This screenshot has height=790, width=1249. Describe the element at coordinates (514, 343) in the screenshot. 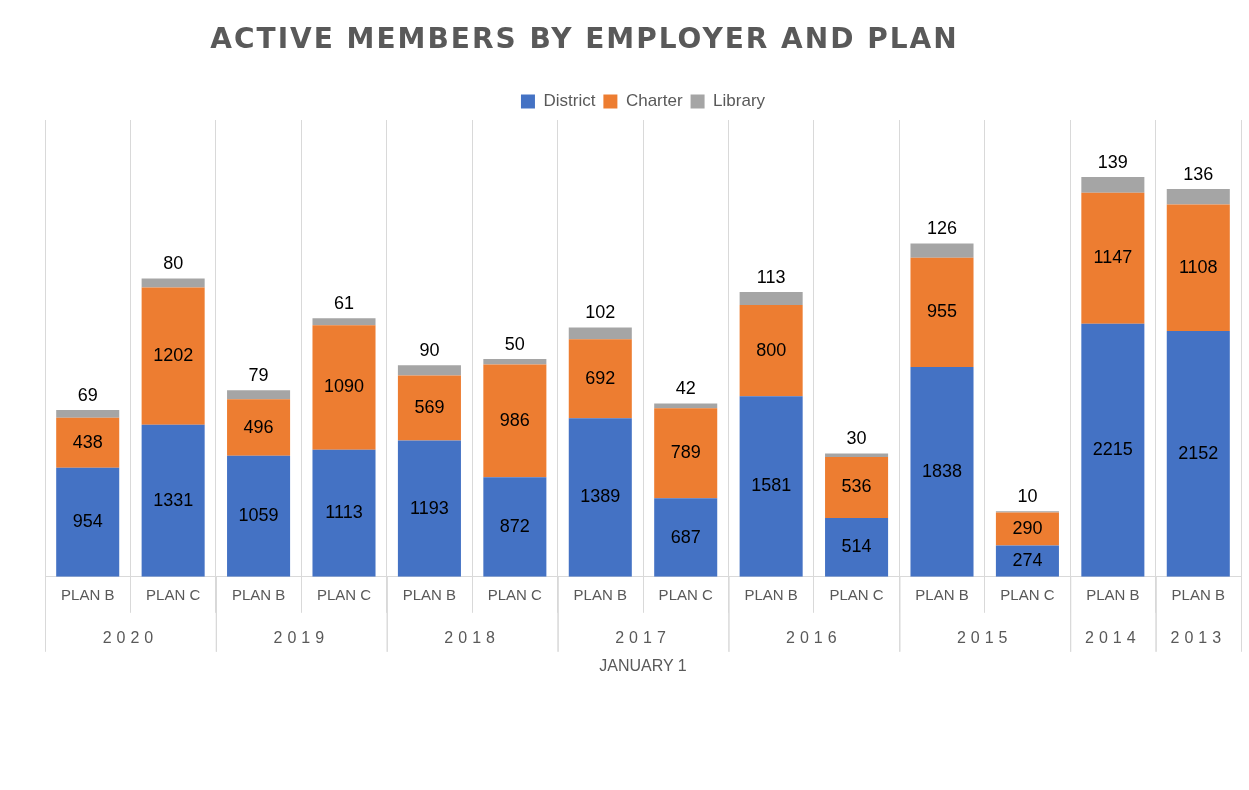

I see `data-label: 50` at that location.